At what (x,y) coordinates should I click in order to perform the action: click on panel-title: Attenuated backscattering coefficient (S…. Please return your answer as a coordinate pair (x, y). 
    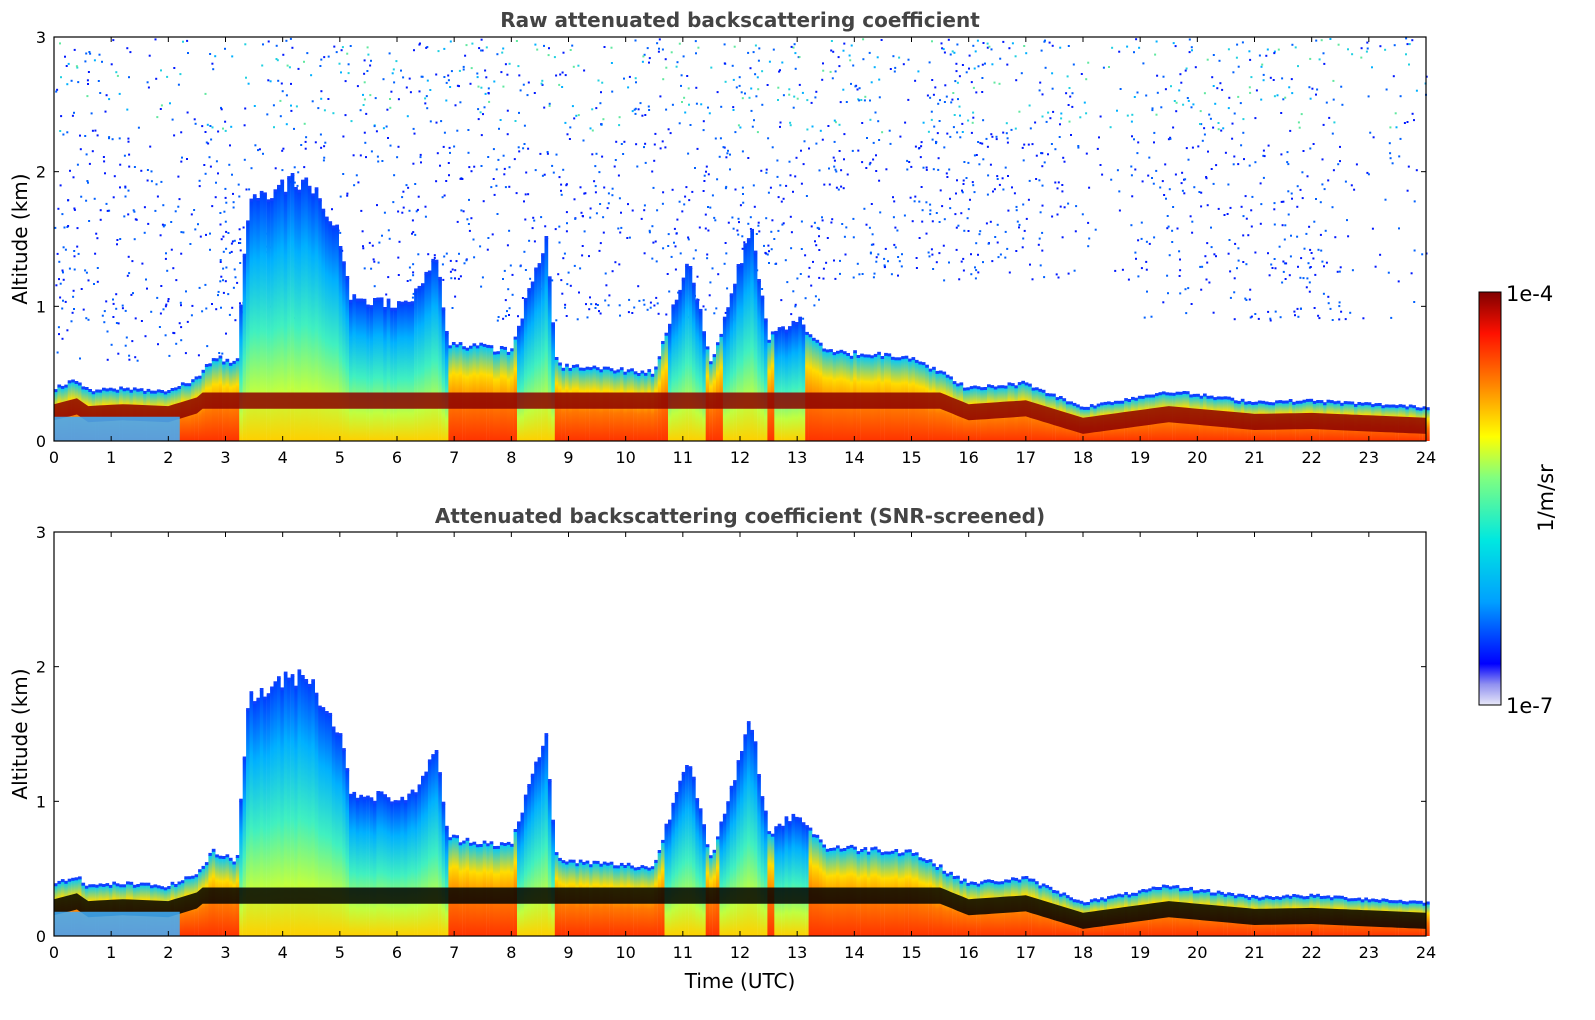
    Looking at the image, I should click on (740, 516).